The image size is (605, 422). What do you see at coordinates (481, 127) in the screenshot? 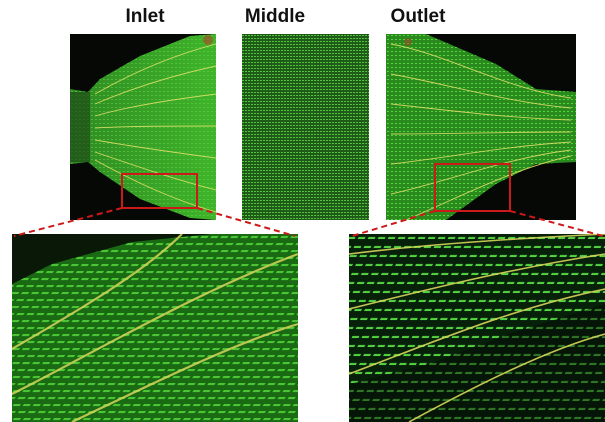
I see `outlet-flow-image` at bounding box center [481, 127].